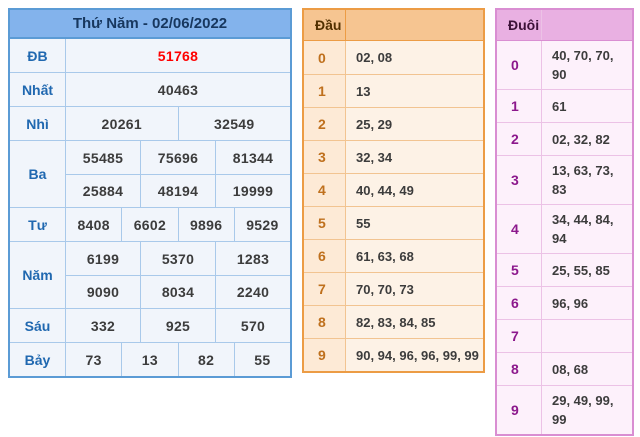 Image resolution: width=640 pixels, height=437 pixels. I want to click on dau-row: 4 40, 44, 49, so click(393, 189).